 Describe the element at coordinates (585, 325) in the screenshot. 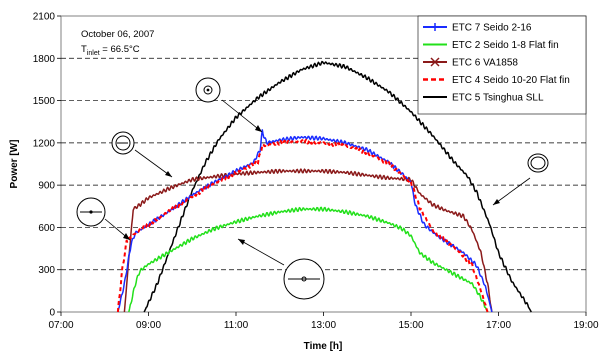

I see `x-tick-label: 19:00` at that location.